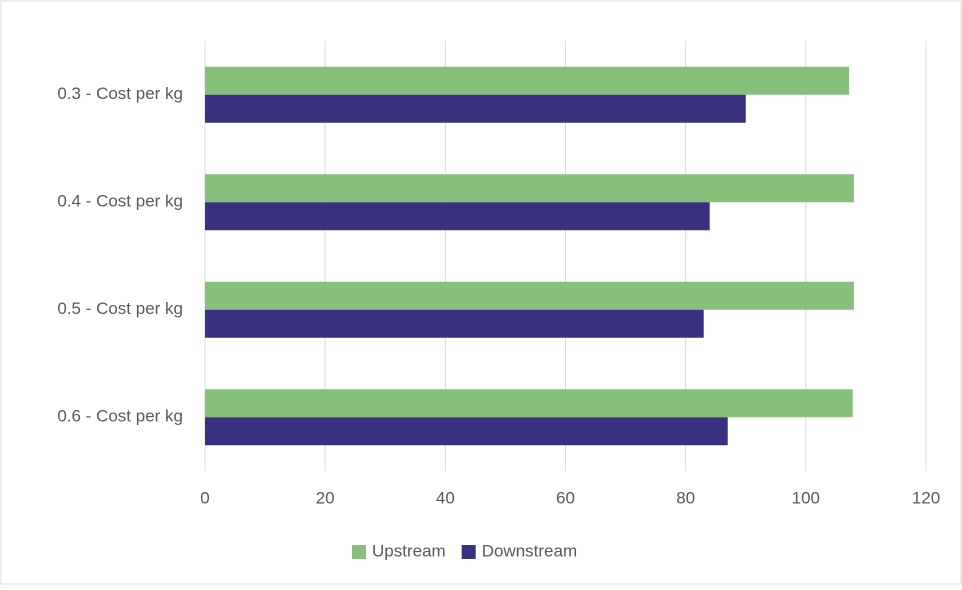 This screenshot has width=962, height=590. I want to click on x-tick-label: 80, so click(685, 497).